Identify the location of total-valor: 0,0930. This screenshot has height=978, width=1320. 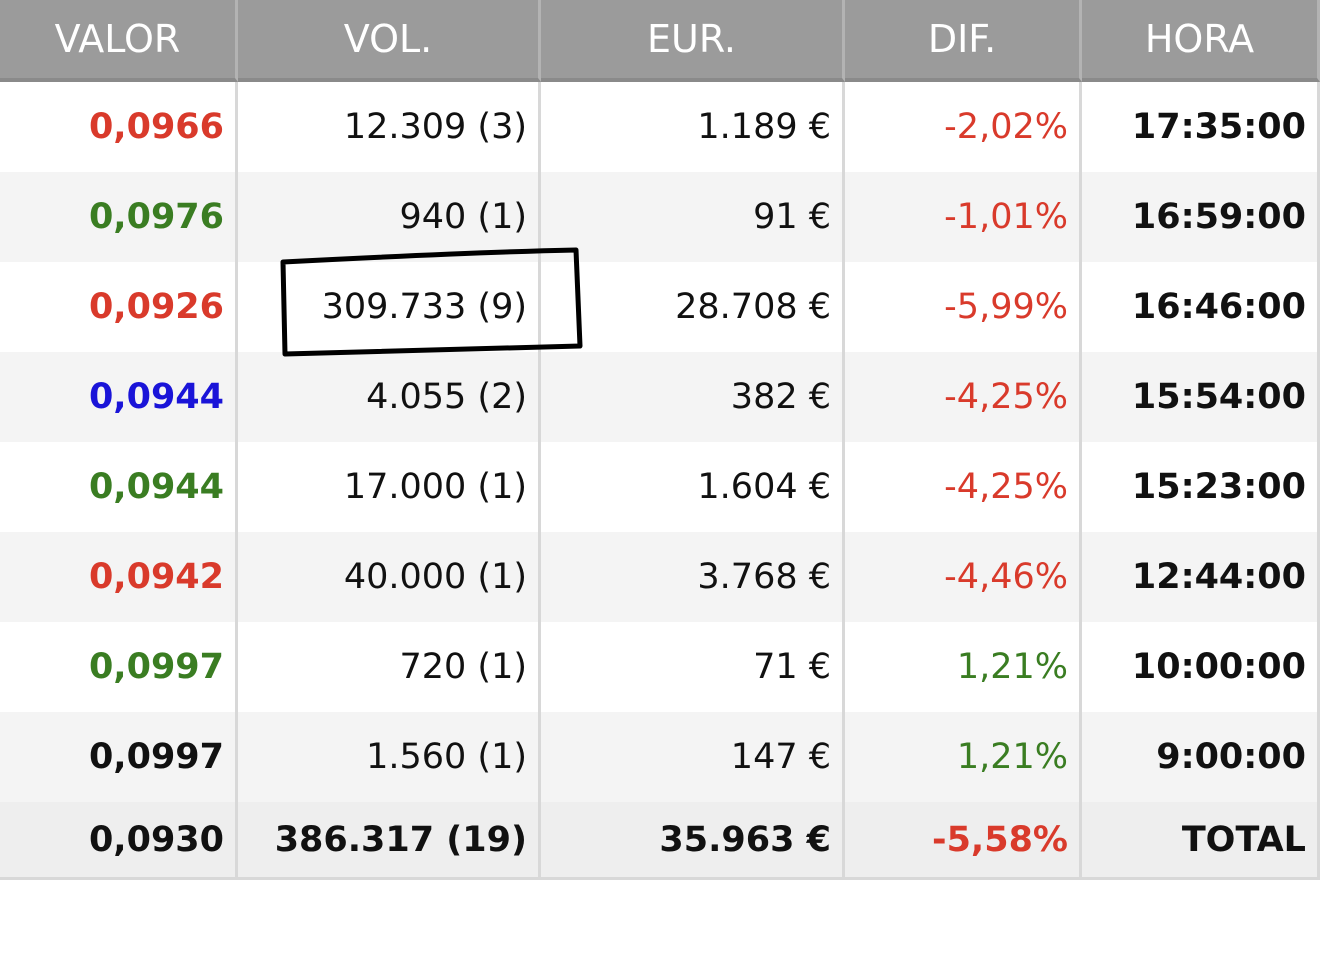
(119, 841).